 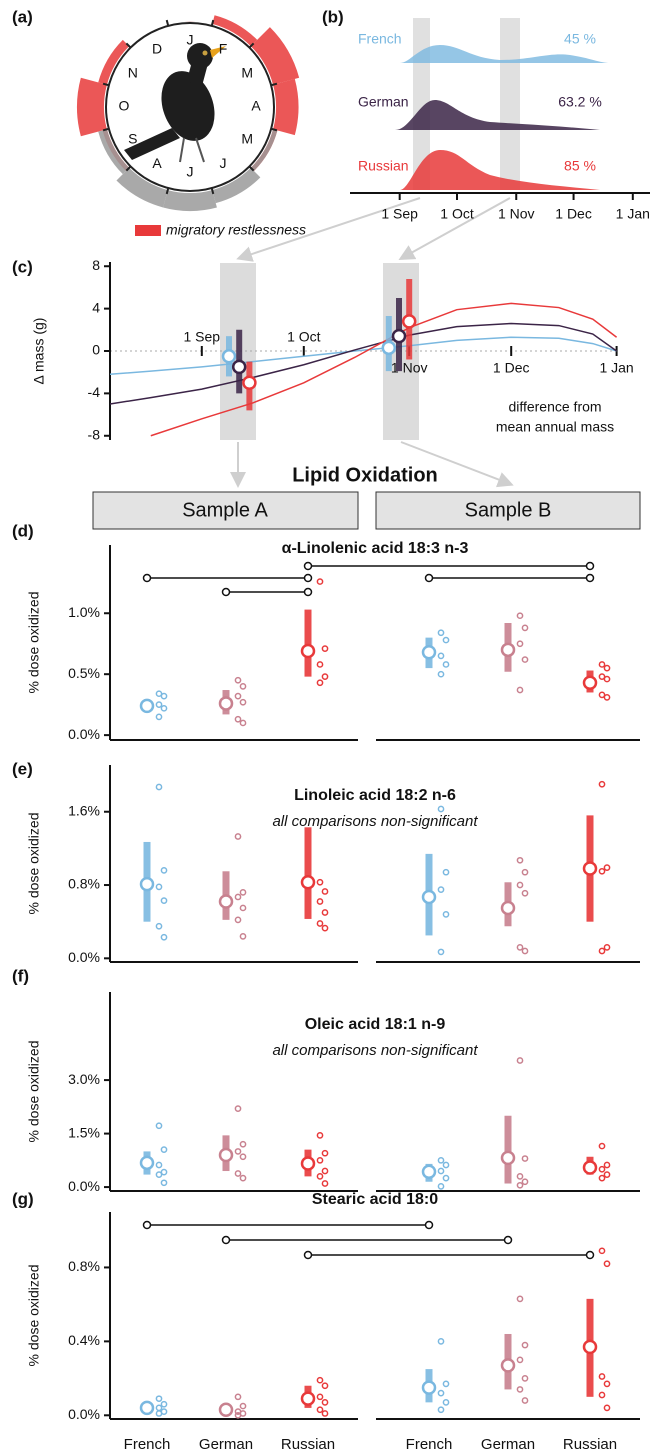 I want to click on clock-face, so click(x=190, y=107).